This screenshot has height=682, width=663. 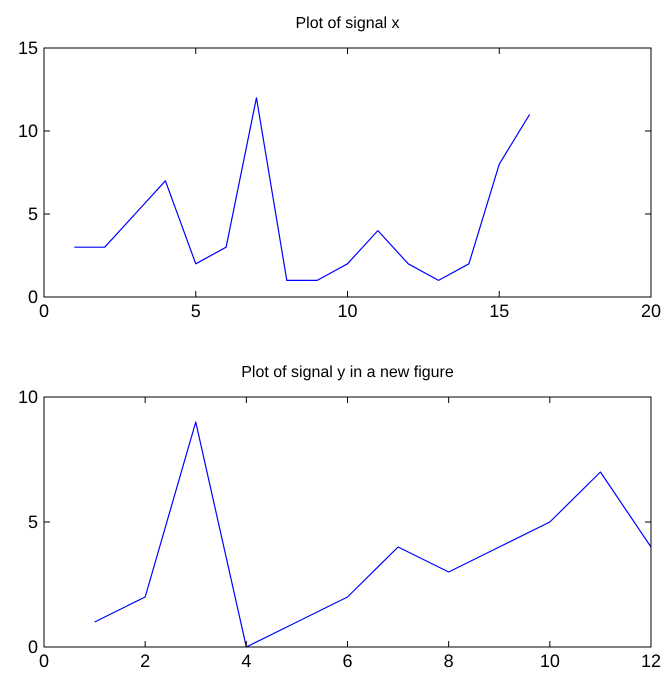 I want to click on chart-title: Plot of signal x, so click(x=347, y=23).